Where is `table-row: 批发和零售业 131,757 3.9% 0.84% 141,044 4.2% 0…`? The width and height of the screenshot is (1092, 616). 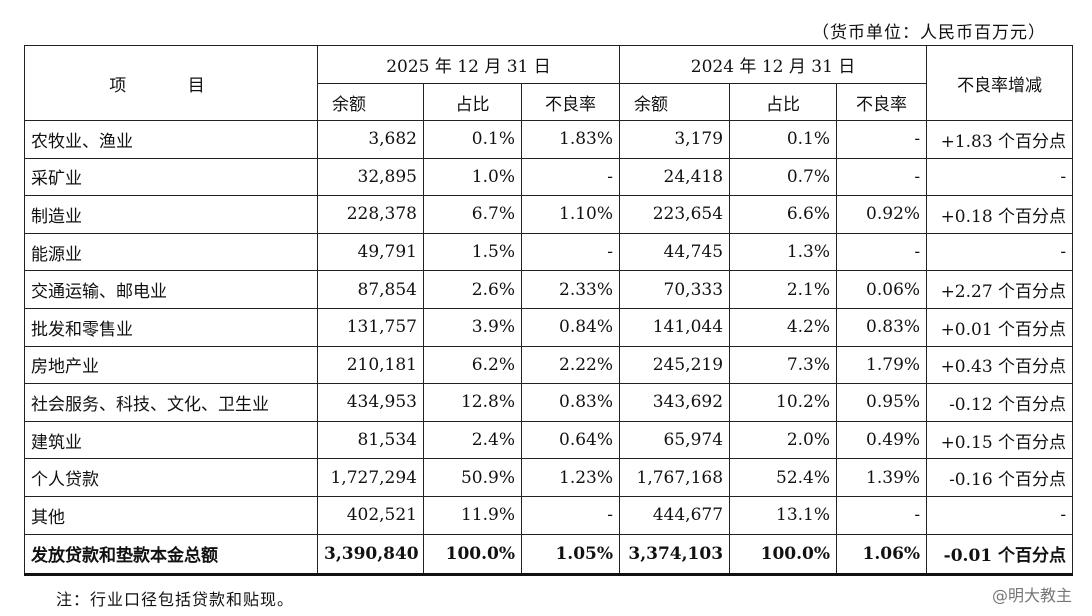 table-row: 批发和零售业 131,757 3.9% 0.84% 141,044 4.2% 0… is located at coordinates (549, 327).